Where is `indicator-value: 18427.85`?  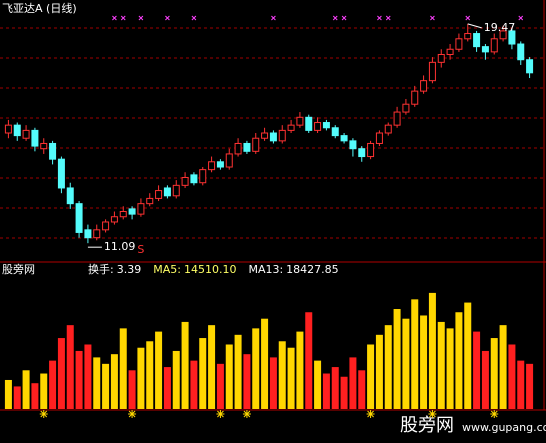 indicator-value: 18427.85 is located at coordinates (312, 269).